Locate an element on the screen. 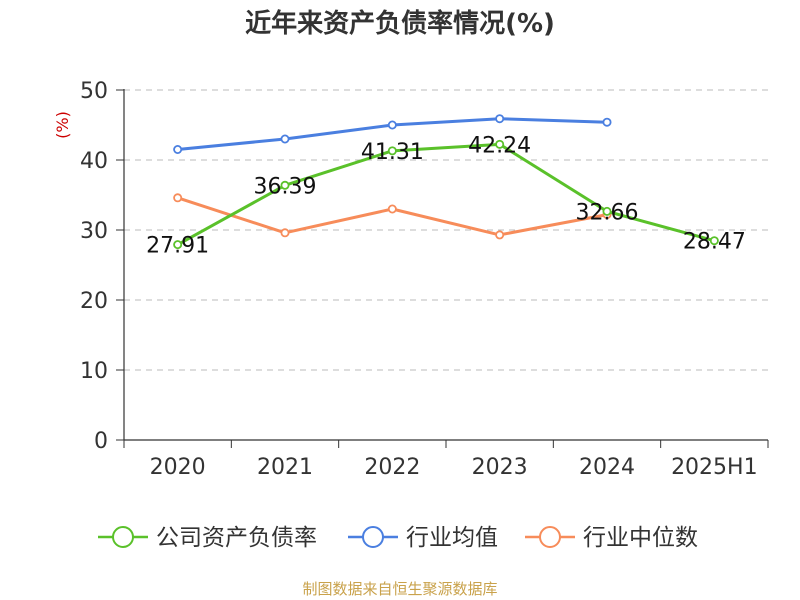 The height and width of the screenshot is (600, 800). y-tick-label: 50 is located at coordinates (94, 91).